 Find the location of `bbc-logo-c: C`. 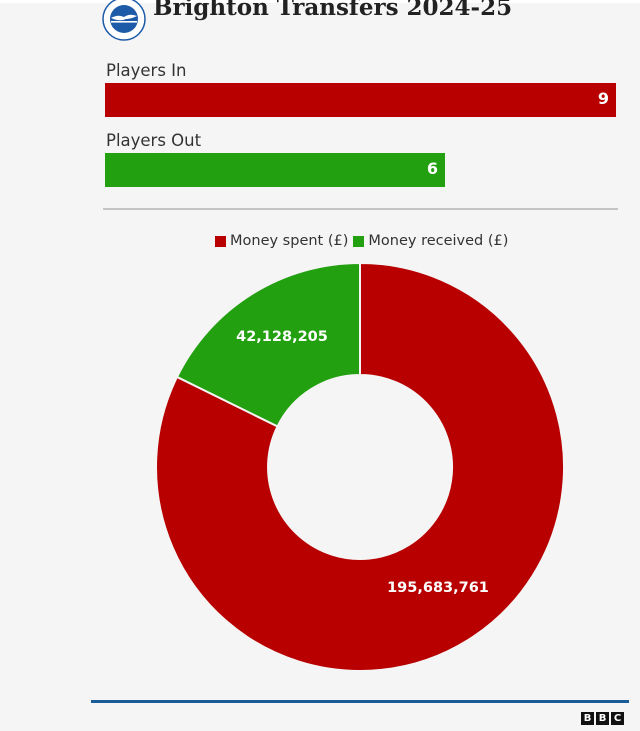

bbc-logo-c: C is located at coordinates (617, 718).